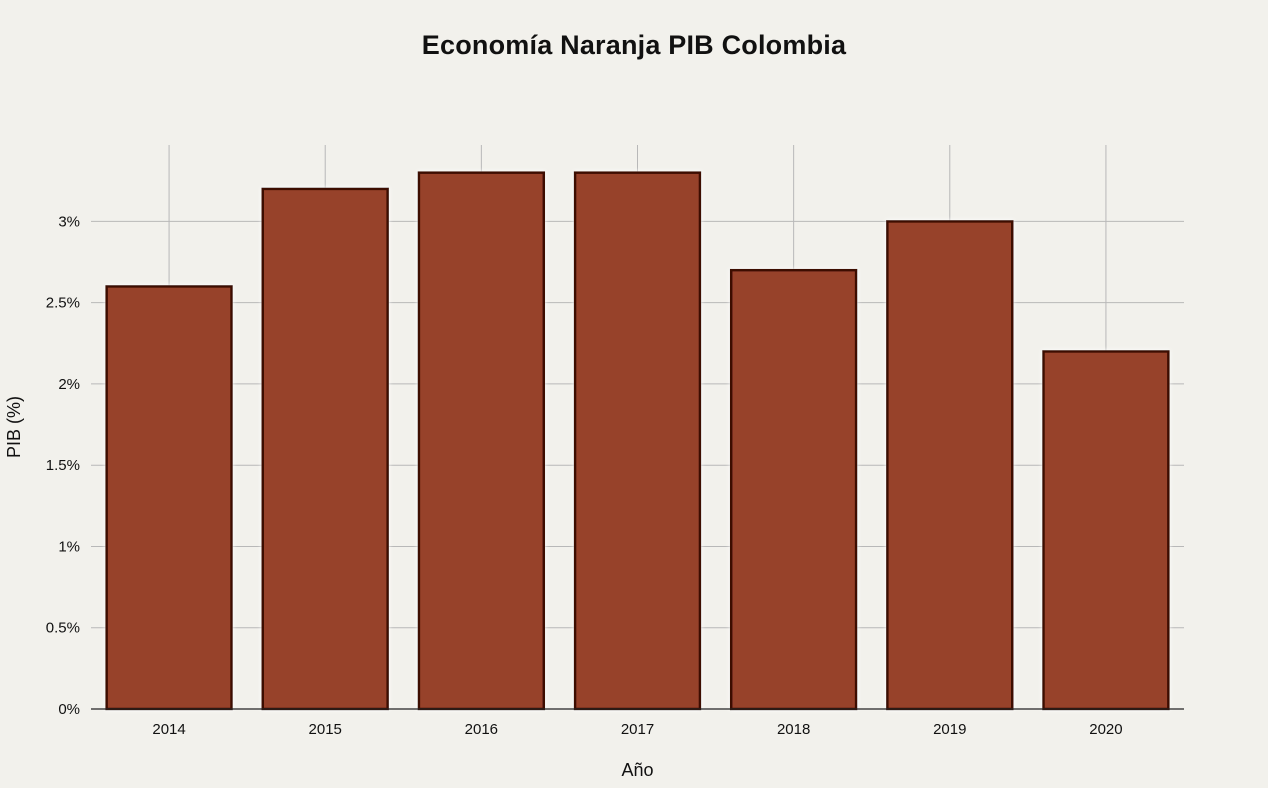 This screenshot has width=1268, height=788. I want to click on x-tick-label: 2014, so click(168, 729).